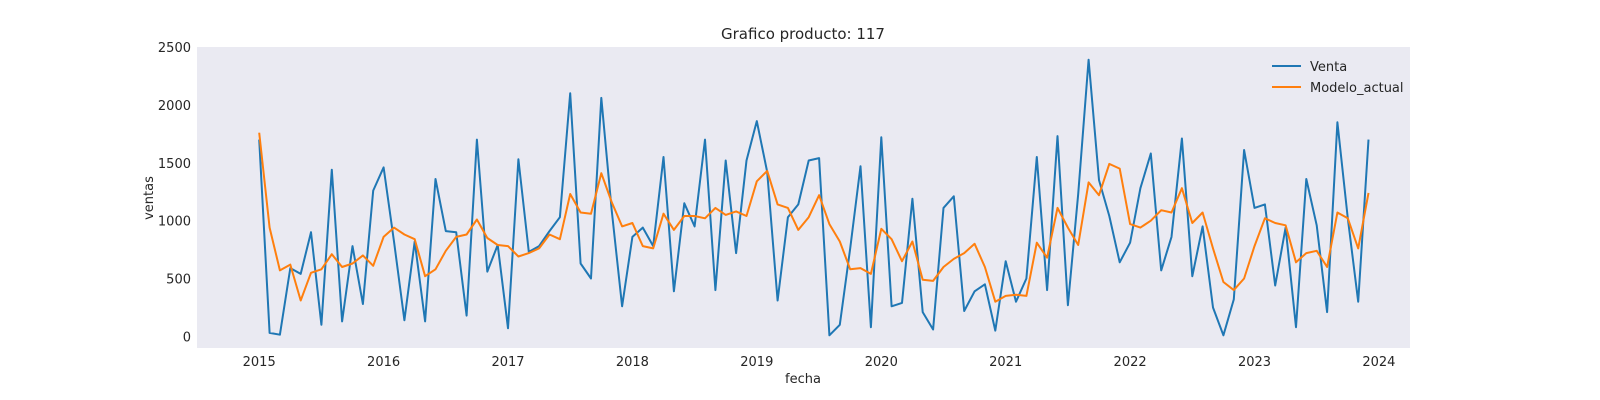 This screenshot has width=1600, height=400. Describe the element at coordinates (383, 362) in the screenshot. I see `x-tick-label: 2016` at that location.